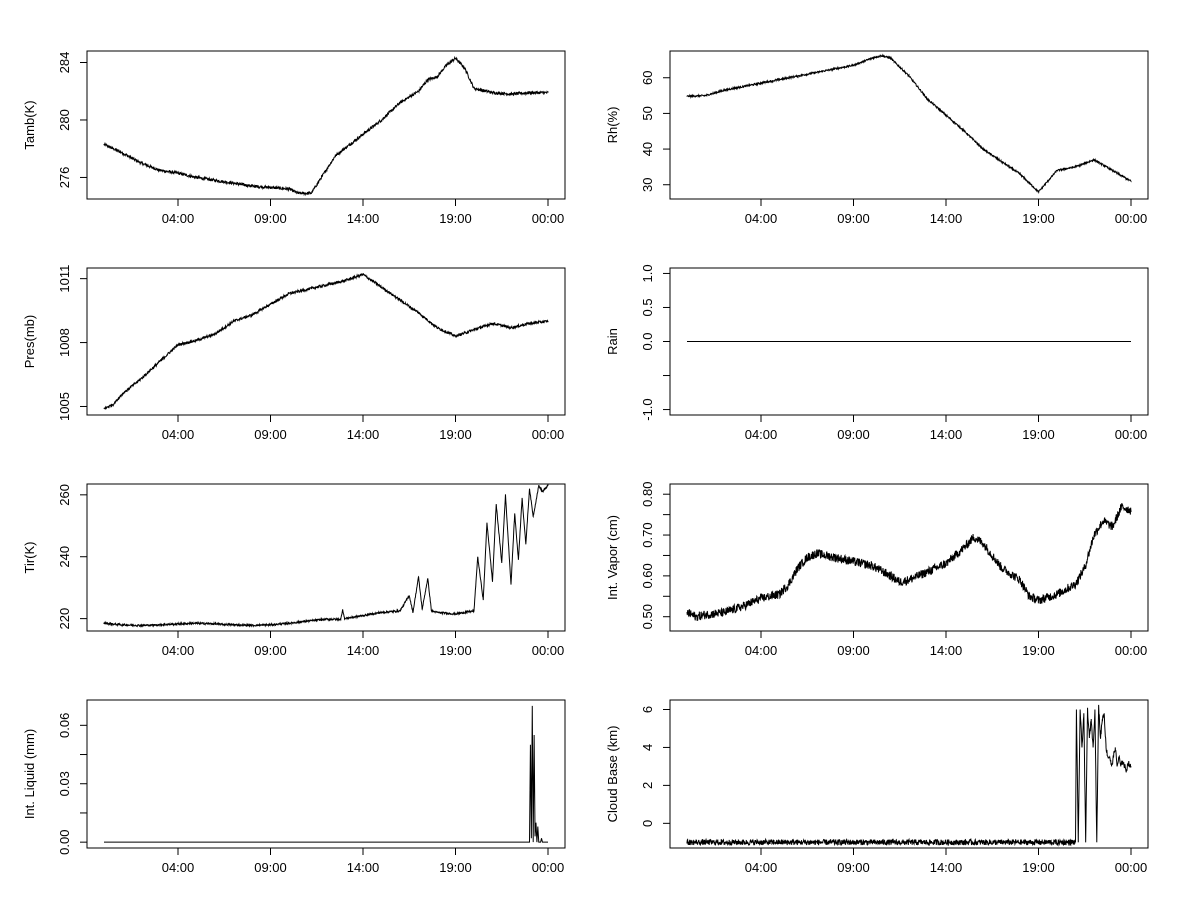 This screenshot has height=900, width=1200. I want to click on panel-2: 04:00 09:00 14:00 19:00 00:00 30 40 50 60 Rh(%), so click(877, 138).